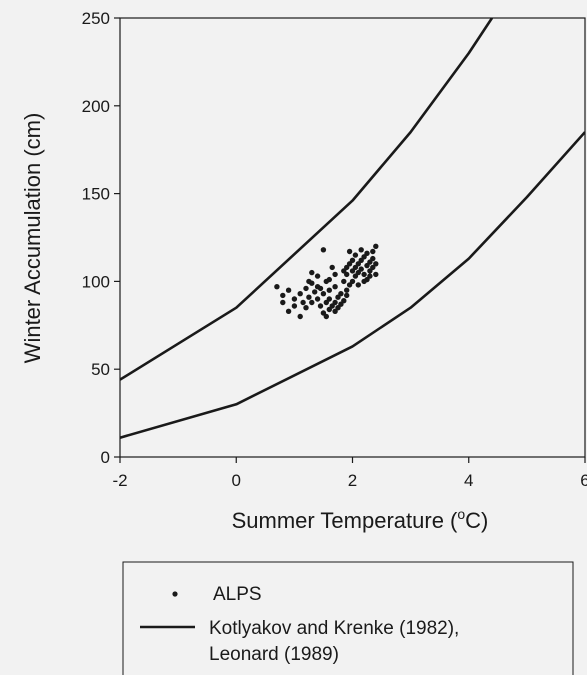 The height and width of the screenshot is (675, 587). What do you see at coordinates (468, 480) in the screenshot?
I see `x-tick-label: 4` at bounding box center [468, 480].